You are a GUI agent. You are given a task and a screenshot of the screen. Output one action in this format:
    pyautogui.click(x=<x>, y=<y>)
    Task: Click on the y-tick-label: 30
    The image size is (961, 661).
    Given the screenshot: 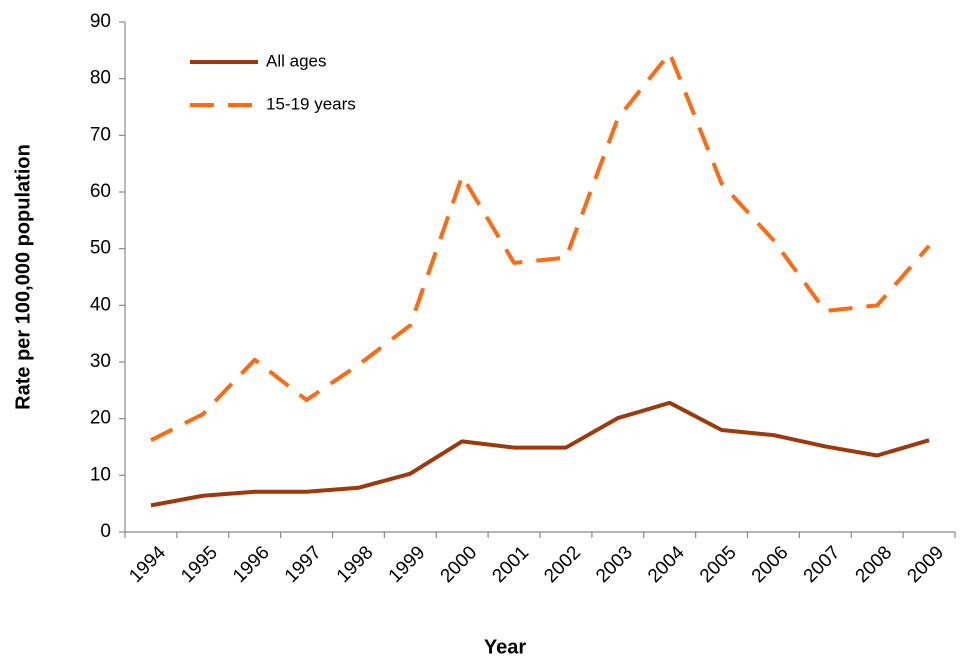 What is the action you would take?
    pyautogui.click(x=100, y=361)
    